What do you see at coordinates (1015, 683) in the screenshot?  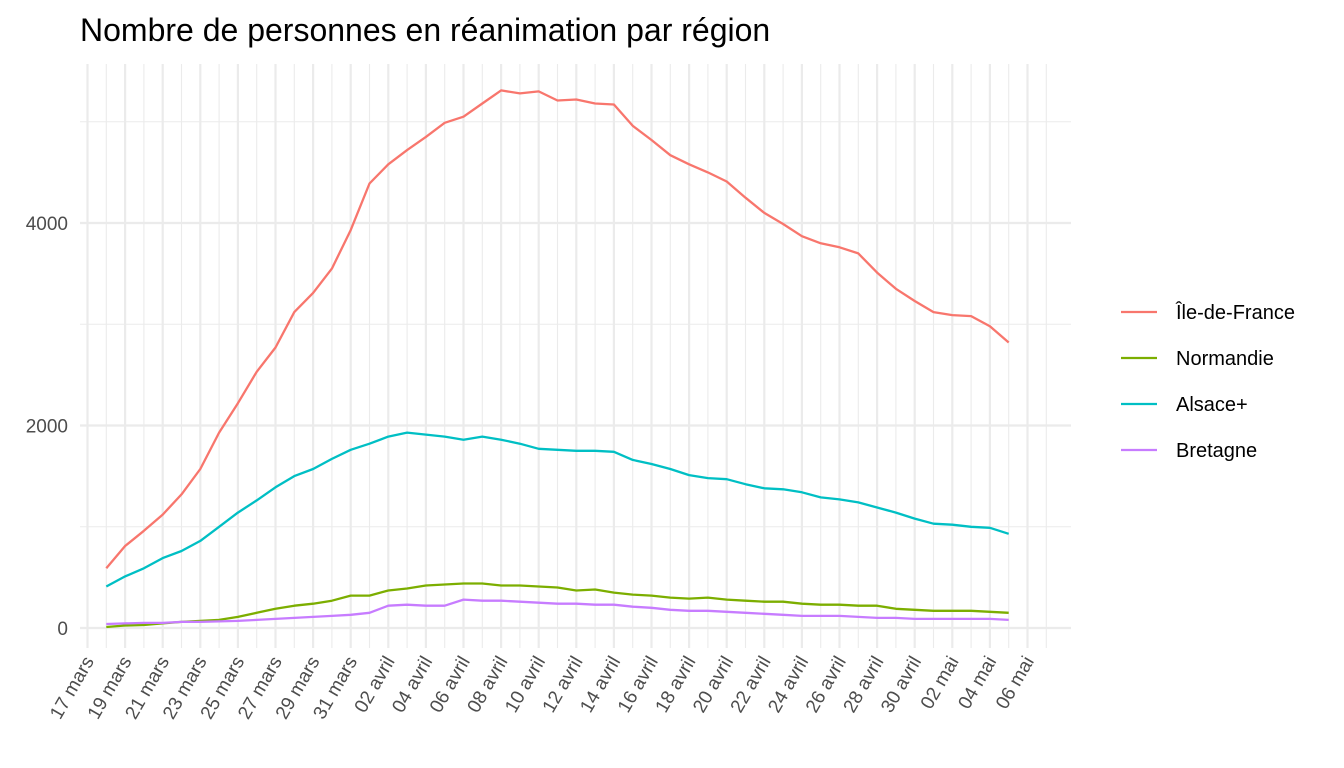 I see `x-tick-label: 06 mai` at bounding box center [1015, 683].